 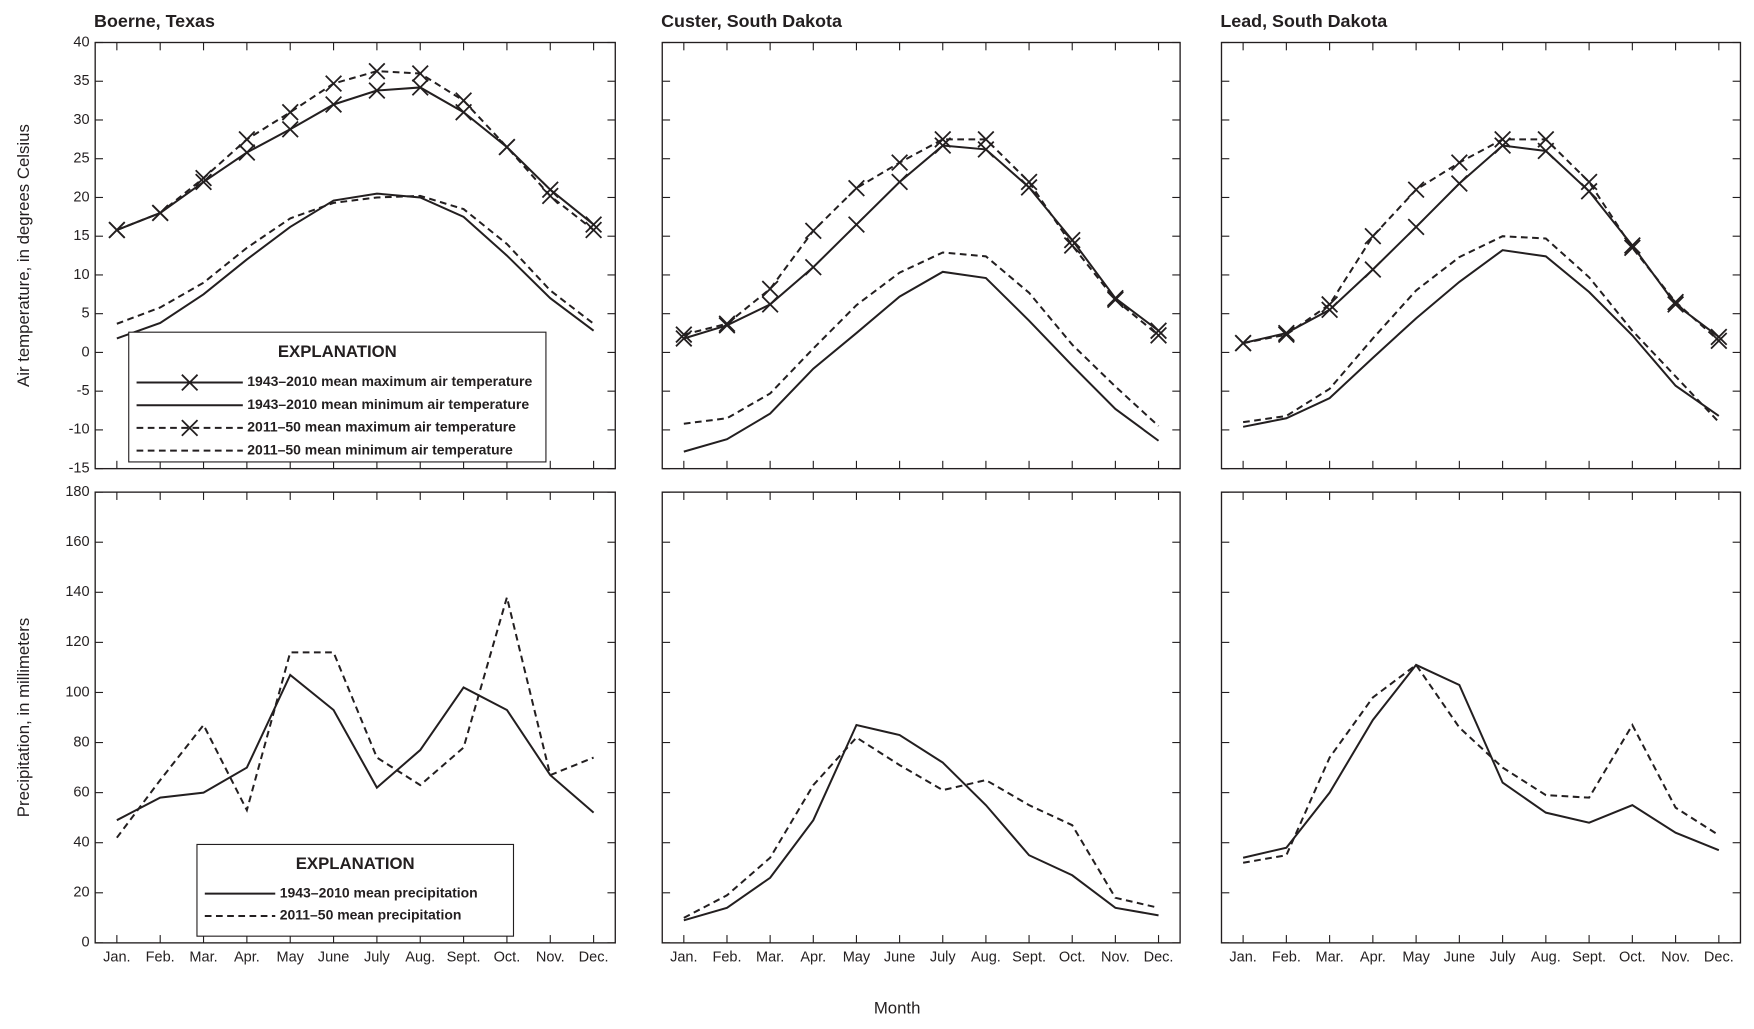 I want to click on y-tick-label: 60, so click(x=81, y=792).